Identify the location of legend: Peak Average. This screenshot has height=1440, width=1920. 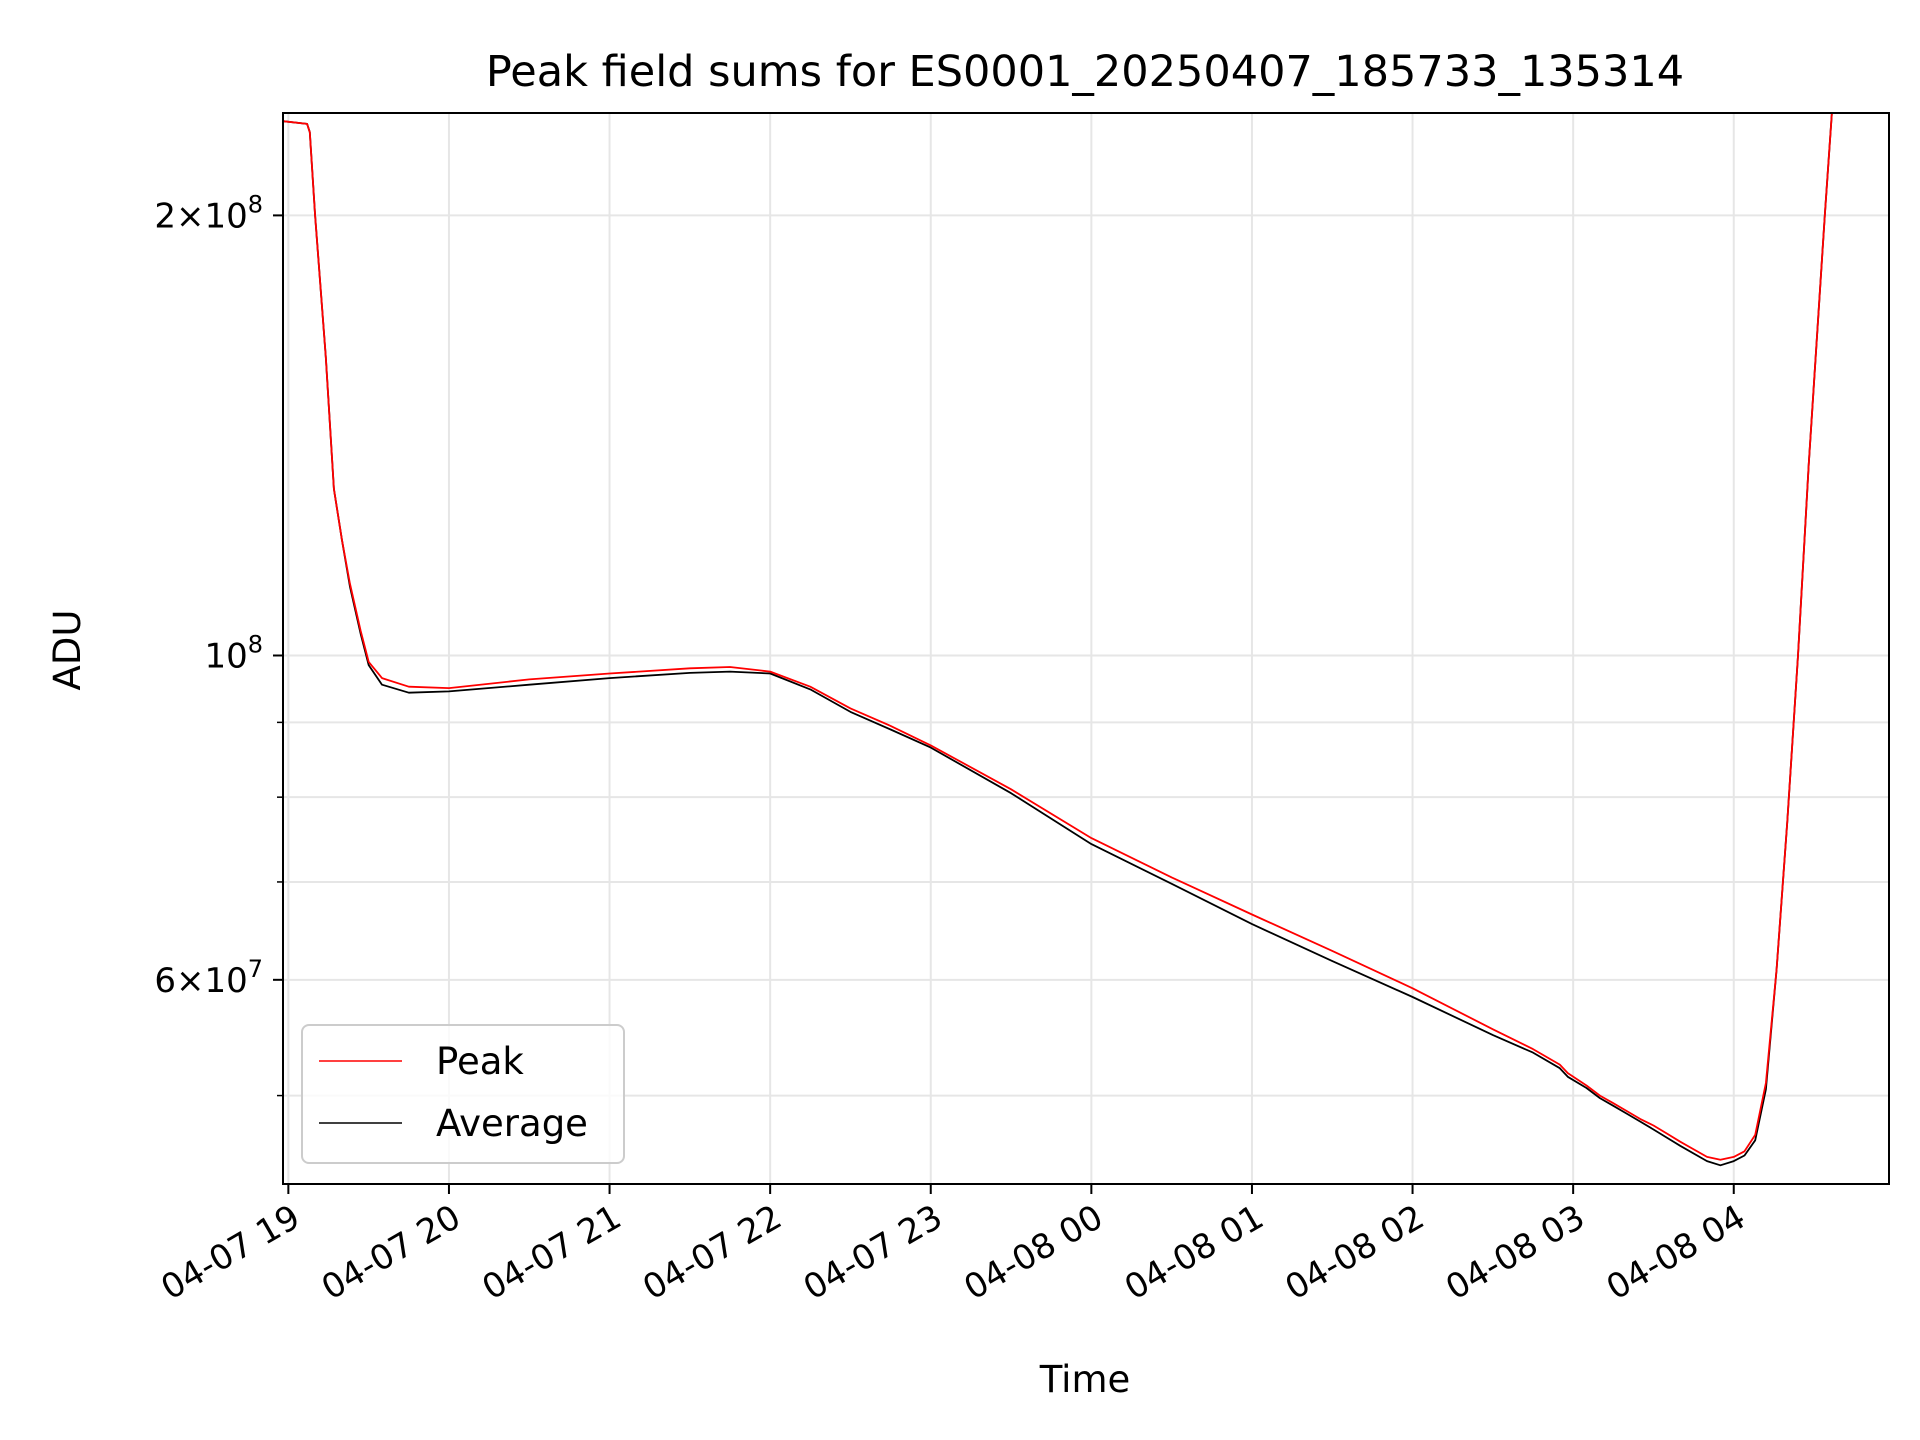
(463, 1094).